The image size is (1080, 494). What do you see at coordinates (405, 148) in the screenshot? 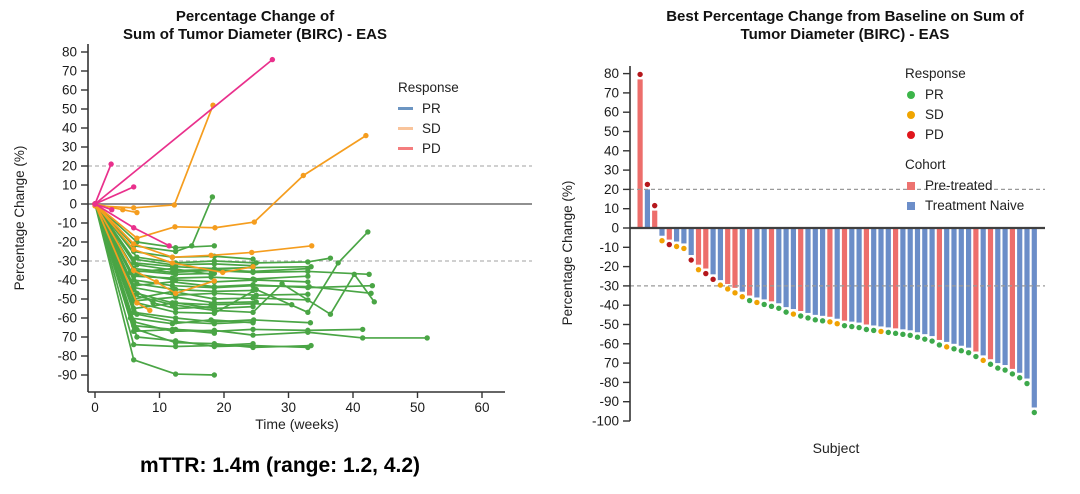
I see `pd-line-swatch` at bounding box center [405, 148].